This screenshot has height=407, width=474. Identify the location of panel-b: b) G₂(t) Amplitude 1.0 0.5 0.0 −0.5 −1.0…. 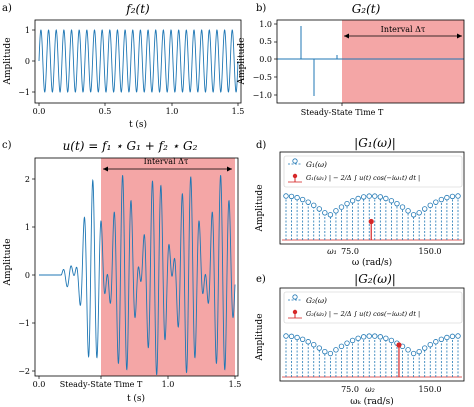
(351, 59).